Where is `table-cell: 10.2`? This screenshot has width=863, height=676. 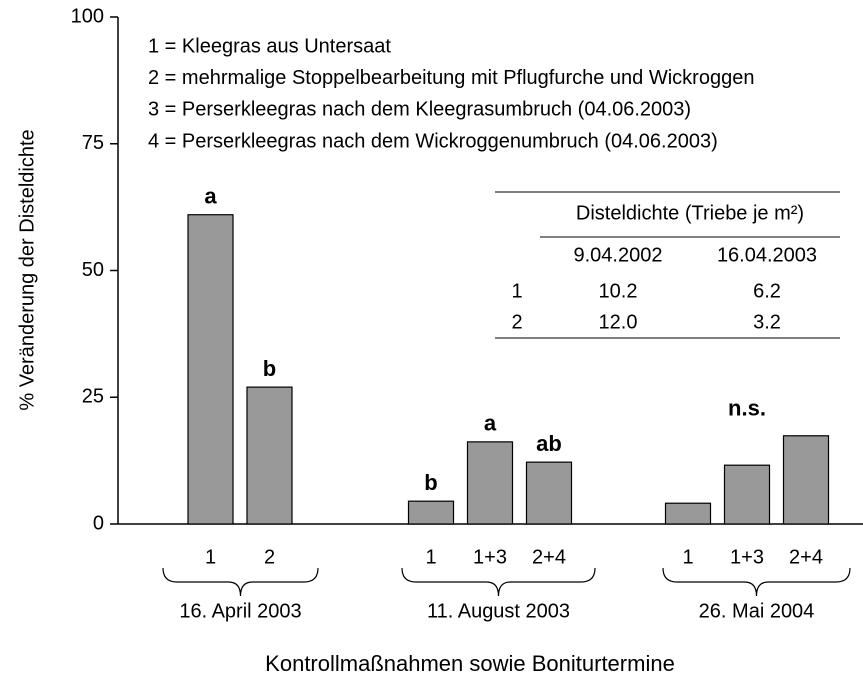 table-cell: 10.2 is located at coordinates (618, 291).